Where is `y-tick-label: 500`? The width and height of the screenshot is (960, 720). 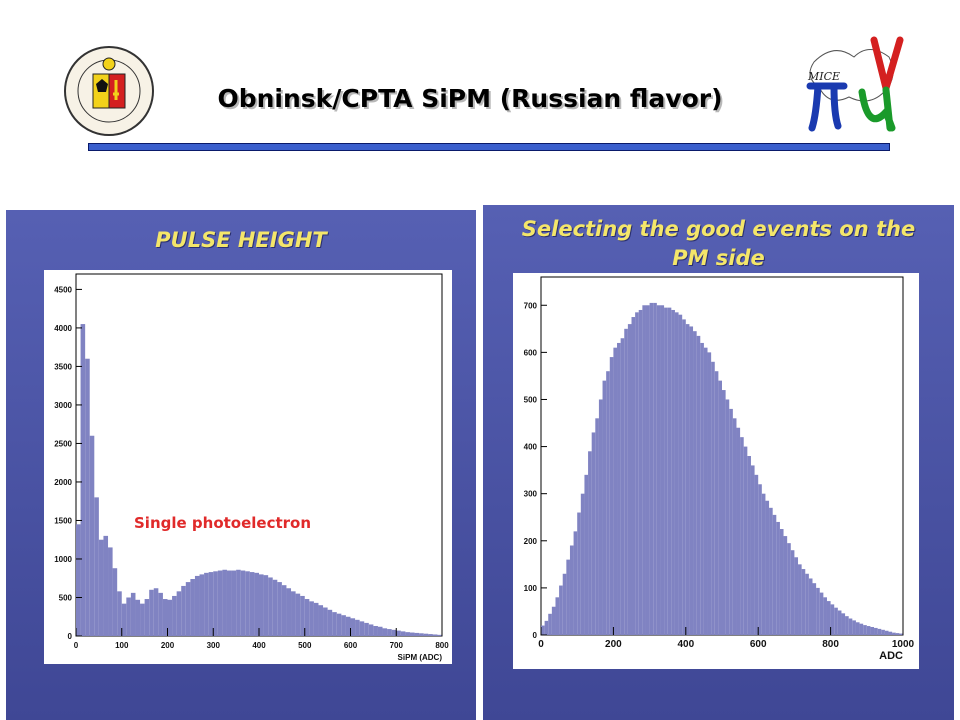
y-tick-label: 500 is located at coordinates (66, 597).